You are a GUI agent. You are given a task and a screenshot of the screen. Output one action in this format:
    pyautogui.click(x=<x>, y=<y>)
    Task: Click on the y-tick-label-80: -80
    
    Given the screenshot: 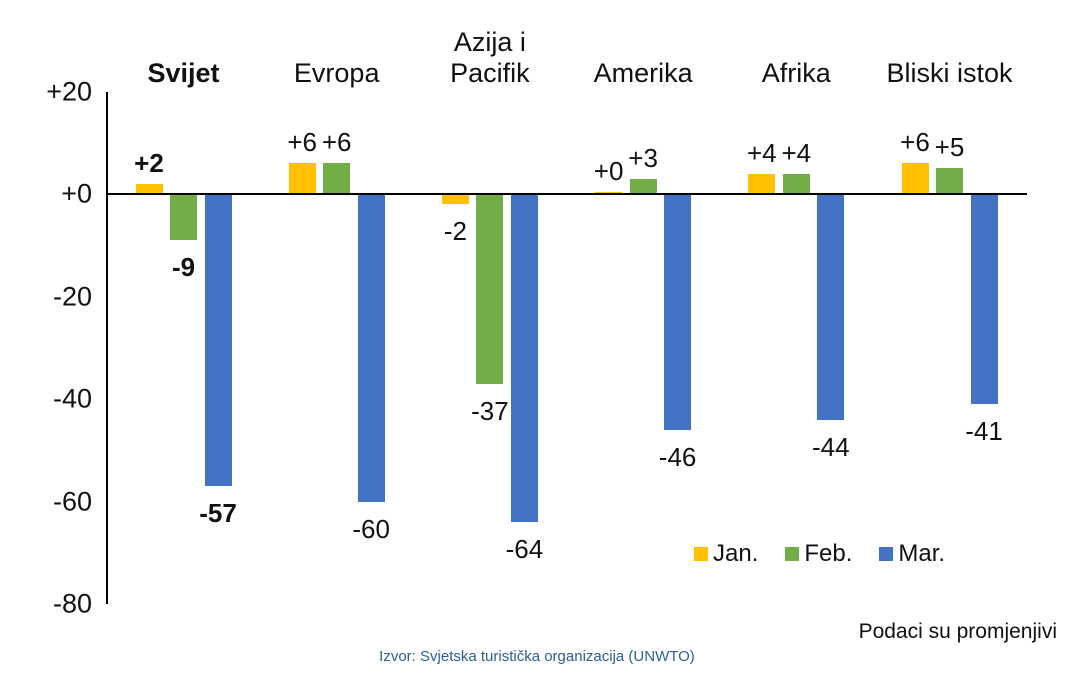 What is the action you would take?
    pyautogui.click(x=72, y=603)
    